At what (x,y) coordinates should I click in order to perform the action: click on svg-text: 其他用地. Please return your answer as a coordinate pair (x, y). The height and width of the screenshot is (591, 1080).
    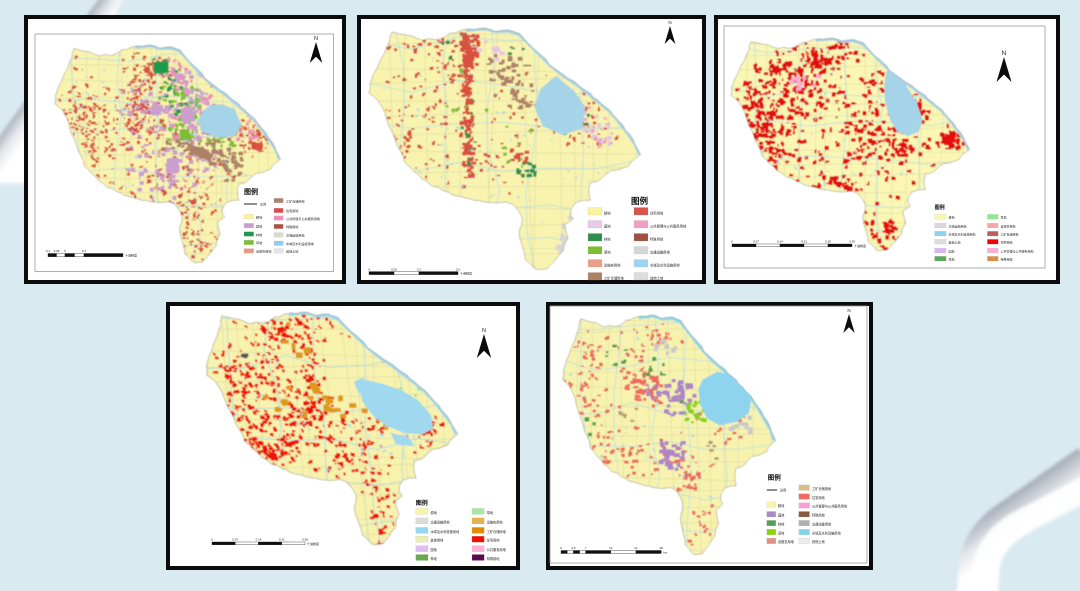
    Looking at the image, I should click on (438, 540).